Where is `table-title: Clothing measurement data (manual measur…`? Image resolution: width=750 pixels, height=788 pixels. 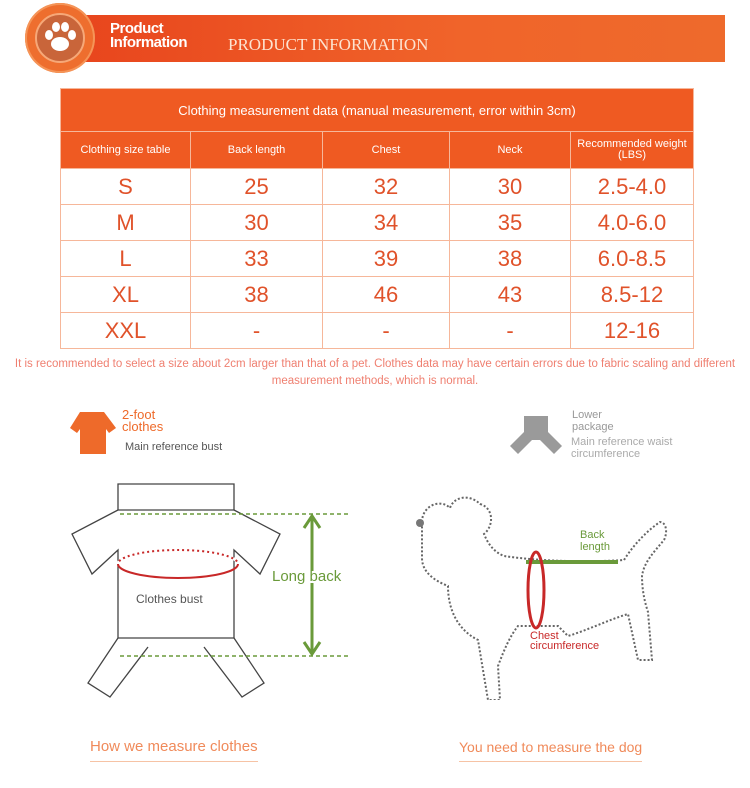
table-title: Clothing measurement data (manual measur… is located at coordinates (377, 110).